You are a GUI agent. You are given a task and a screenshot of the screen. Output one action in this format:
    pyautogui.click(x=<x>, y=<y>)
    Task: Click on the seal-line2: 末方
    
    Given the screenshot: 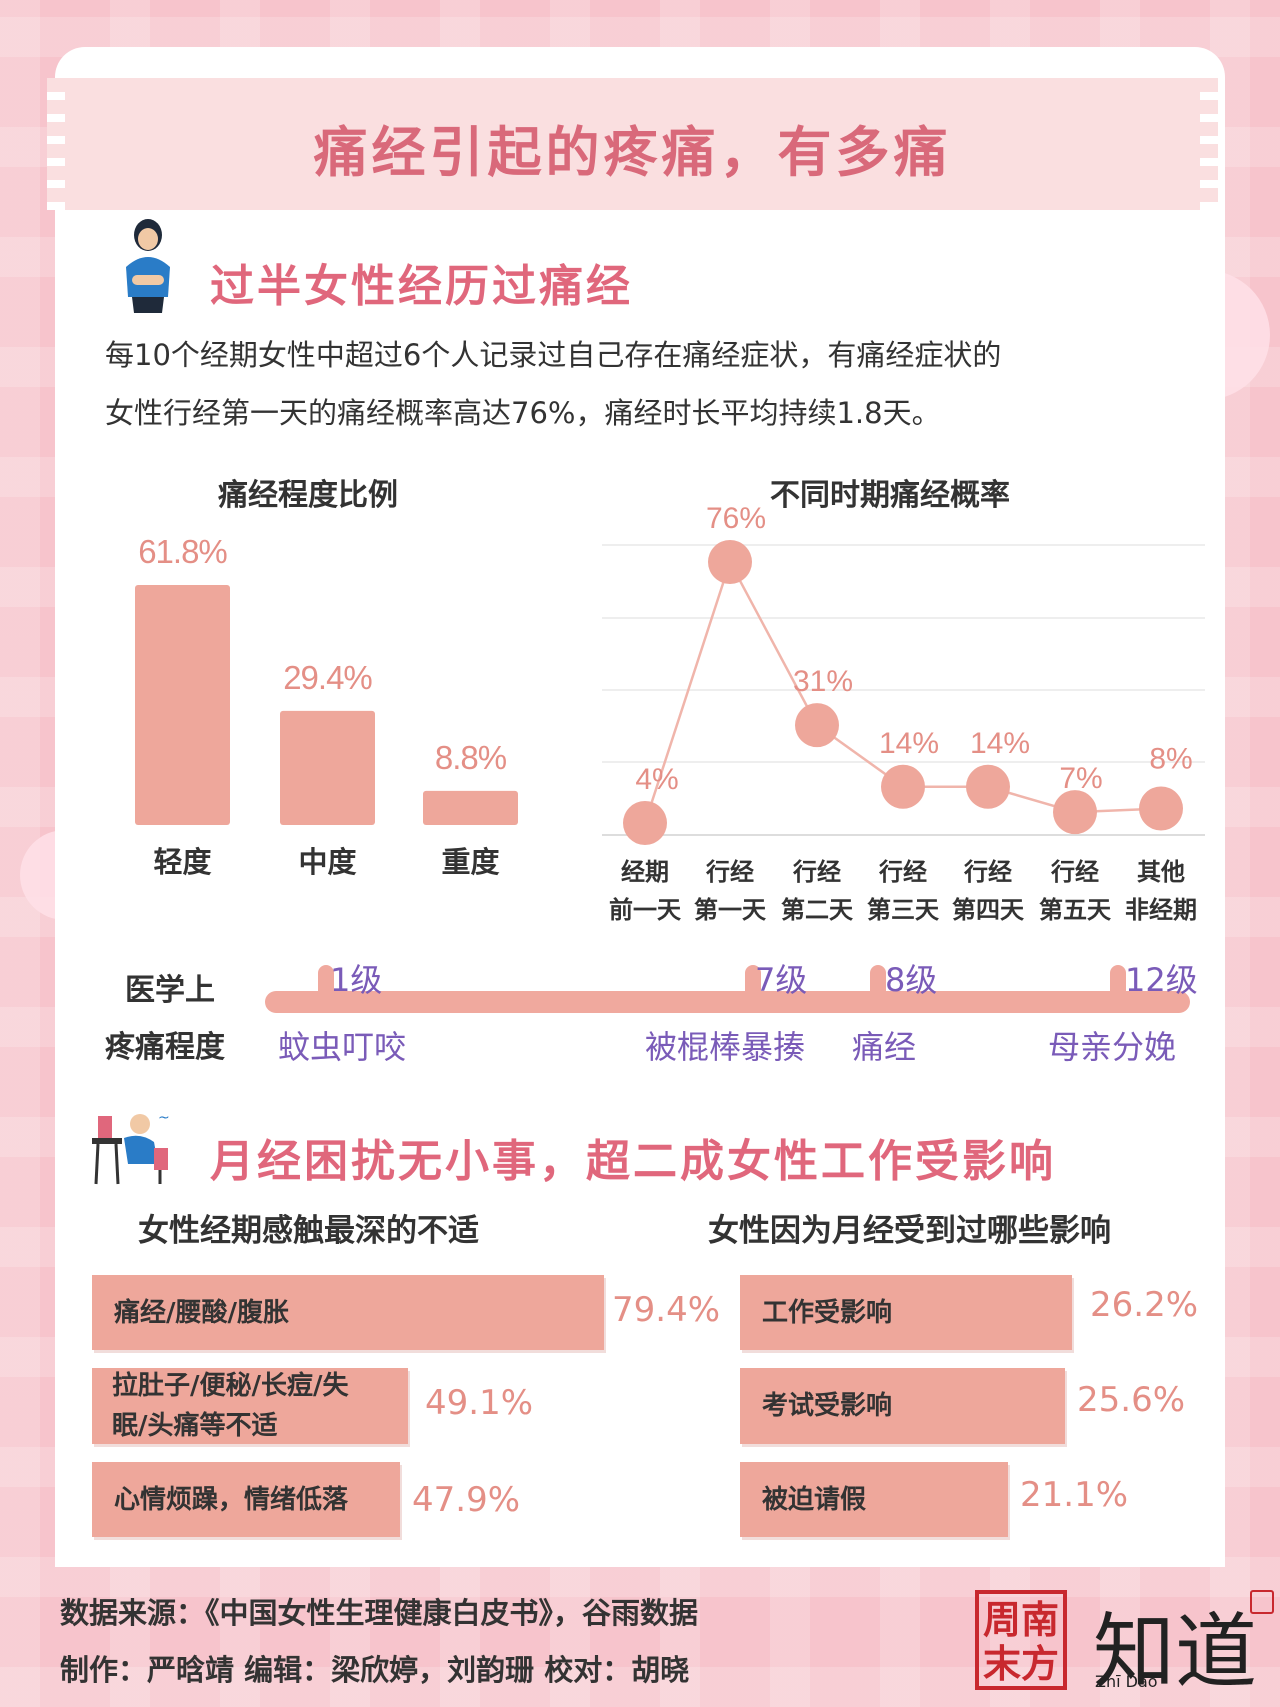 What is the action you would take?
    pyautogui.click(x=1020, y=1663)
    